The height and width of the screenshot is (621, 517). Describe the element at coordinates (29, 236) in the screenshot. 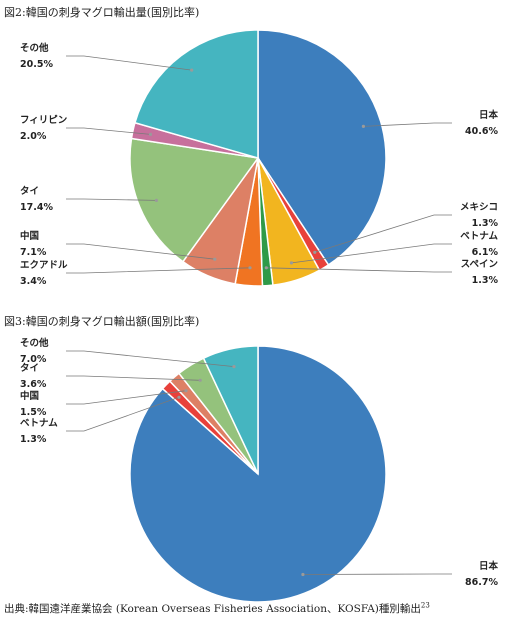

I see `slice-label-5: 中国` at that location.